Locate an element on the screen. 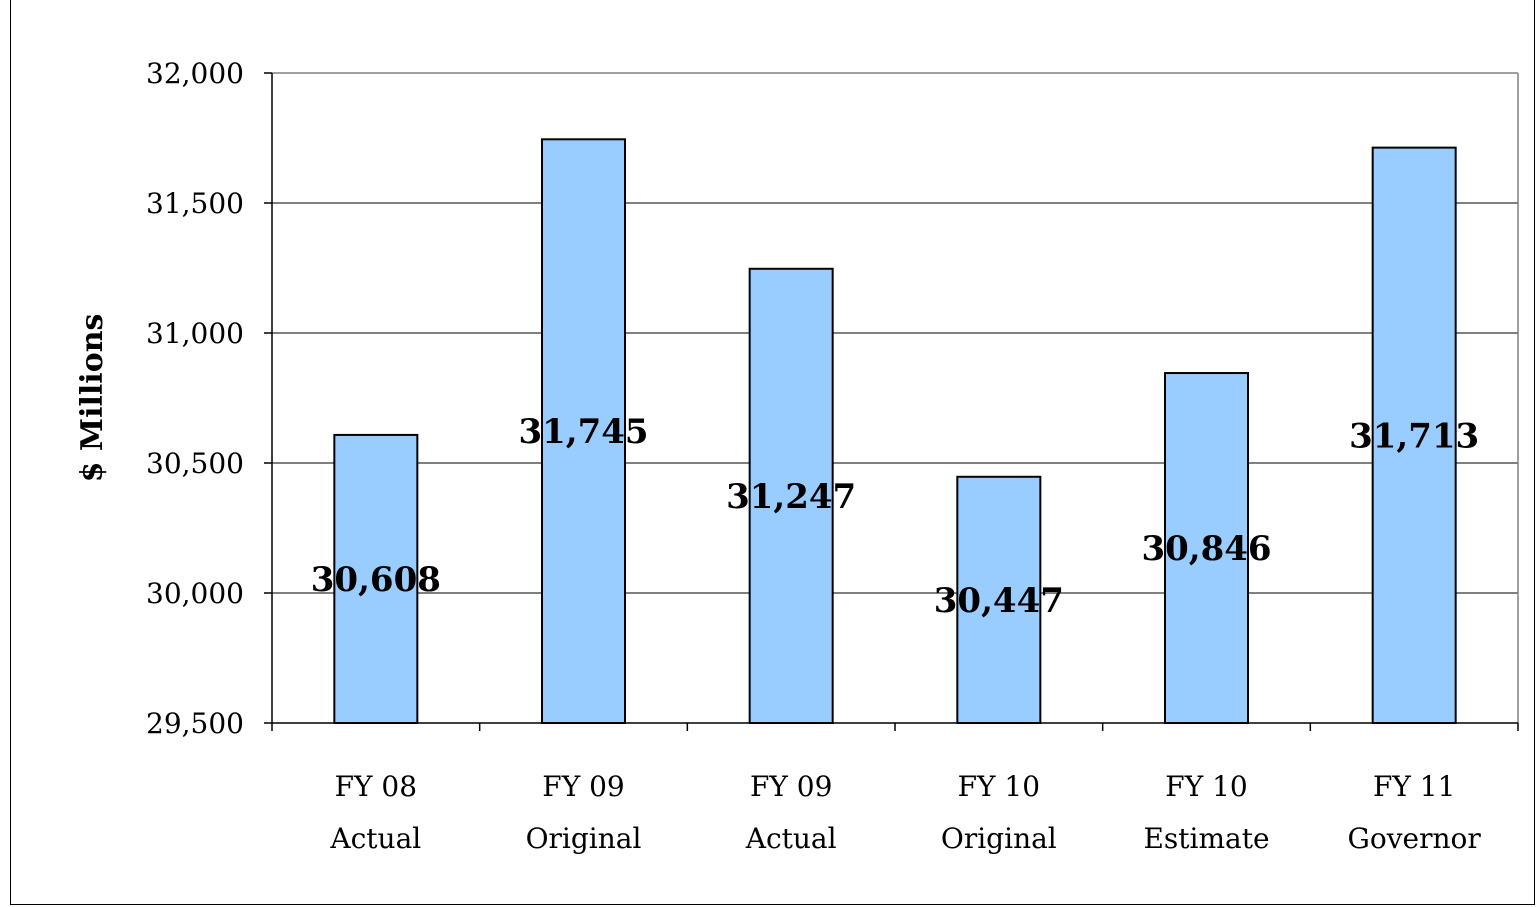 The width and height of the screenshot is (1537, 907). y-tick-label: 30,000 is located at coordinates (195, 593).